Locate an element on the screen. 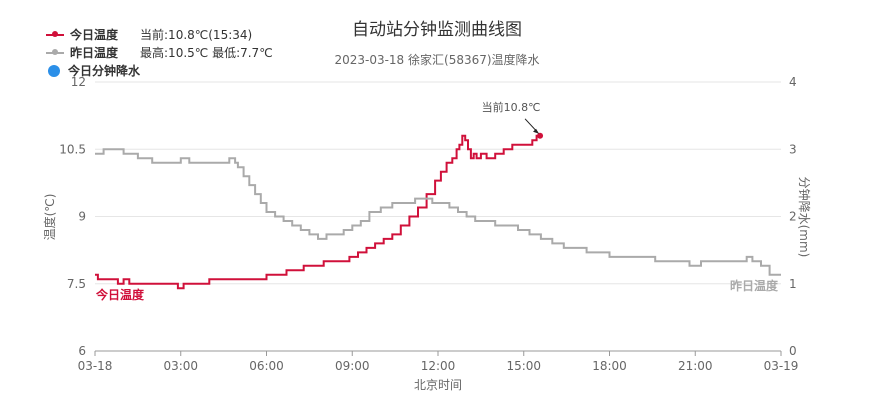  y-left-tick-label: 6 is located at coordinates (82, 351).